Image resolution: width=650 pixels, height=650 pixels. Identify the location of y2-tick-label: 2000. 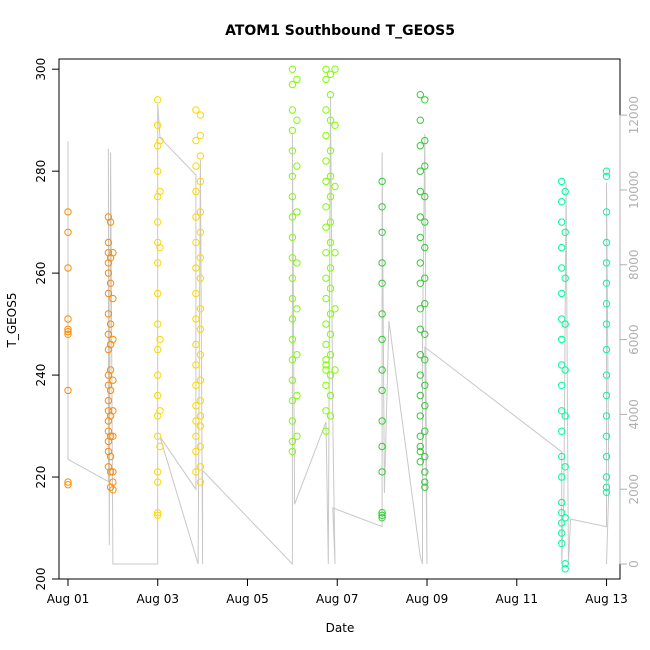
(634, 489).